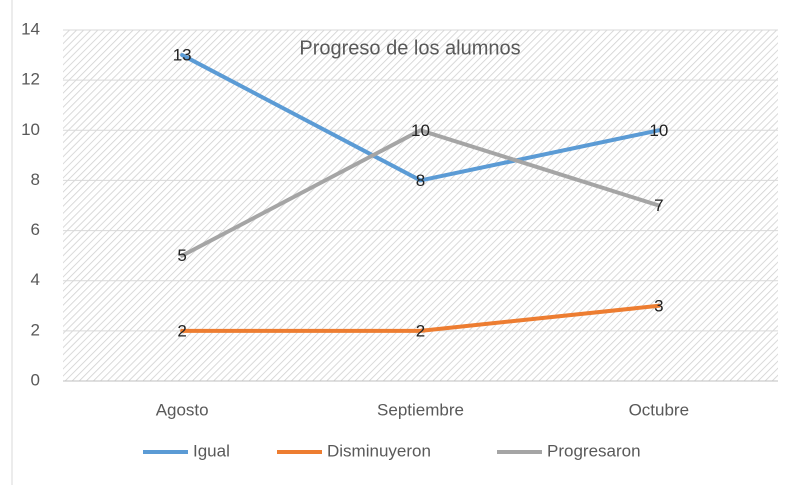  Describe the element at coordinates (409, 48) in the screenshot. I see `chart-title: Progreso de los alumnos` at that location.